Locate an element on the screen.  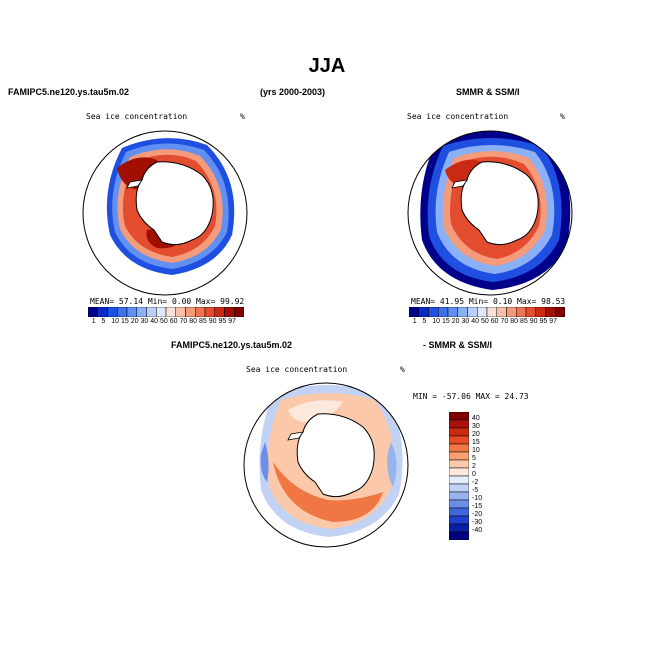
model-colorbar is located at coordinates (166, 312).